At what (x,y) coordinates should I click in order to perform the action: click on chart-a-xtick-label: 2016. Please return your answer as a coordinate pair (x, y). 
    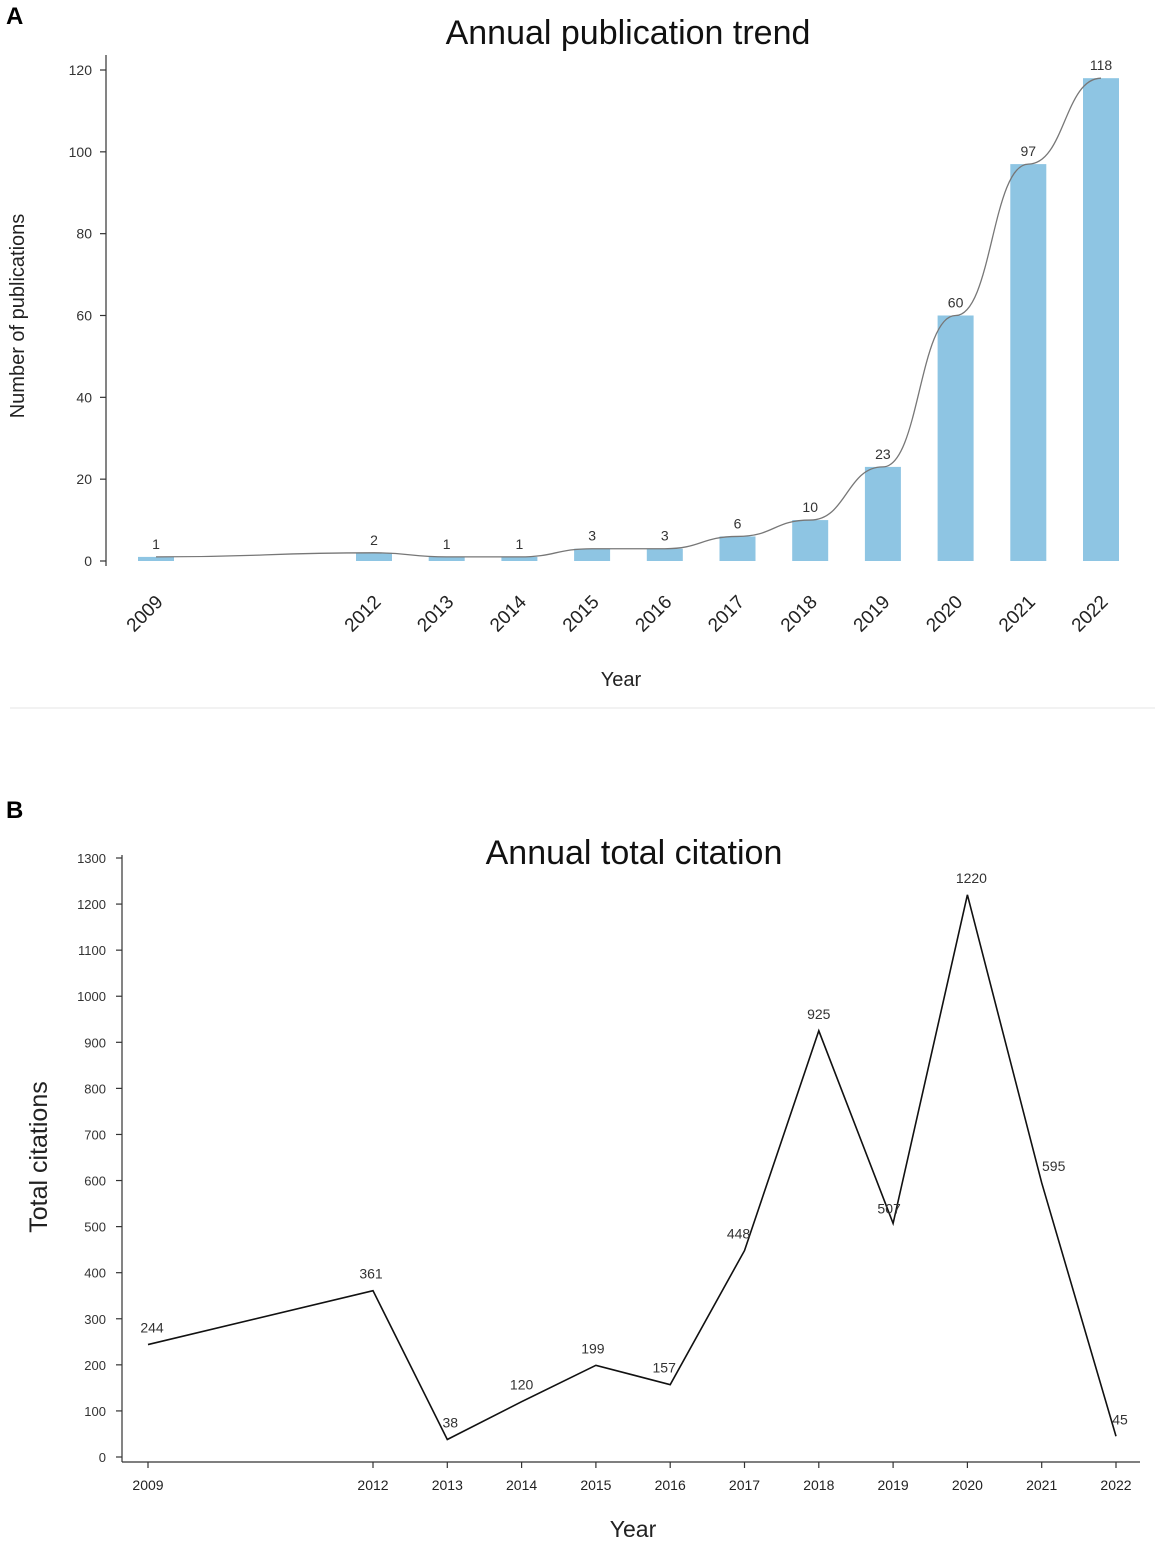
    Looking at the image, I should click on (654, 614).